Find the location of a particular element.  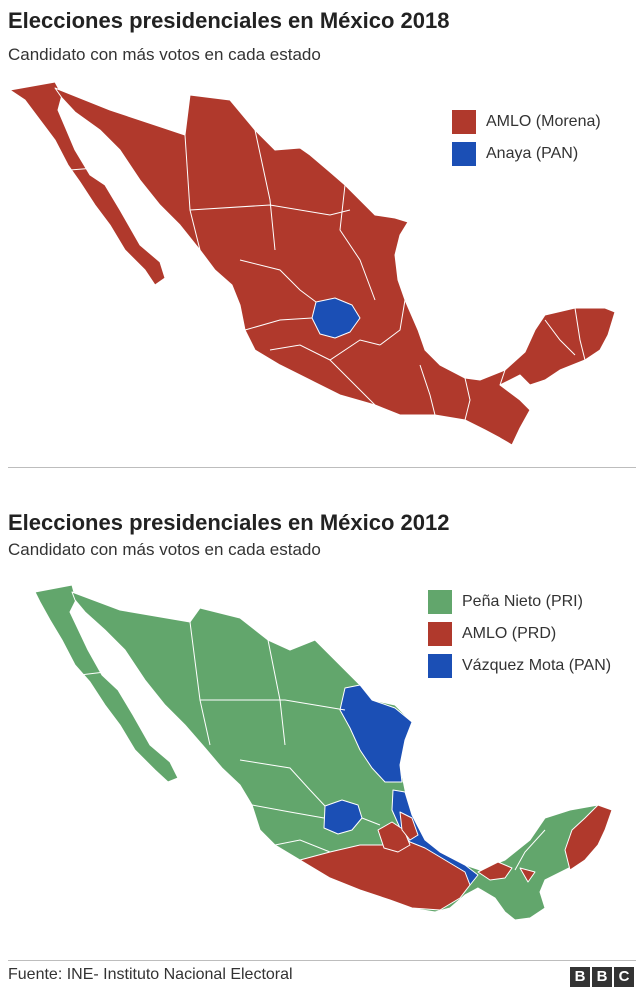

puebla-patch-prd is located at coordinates (409, 826).